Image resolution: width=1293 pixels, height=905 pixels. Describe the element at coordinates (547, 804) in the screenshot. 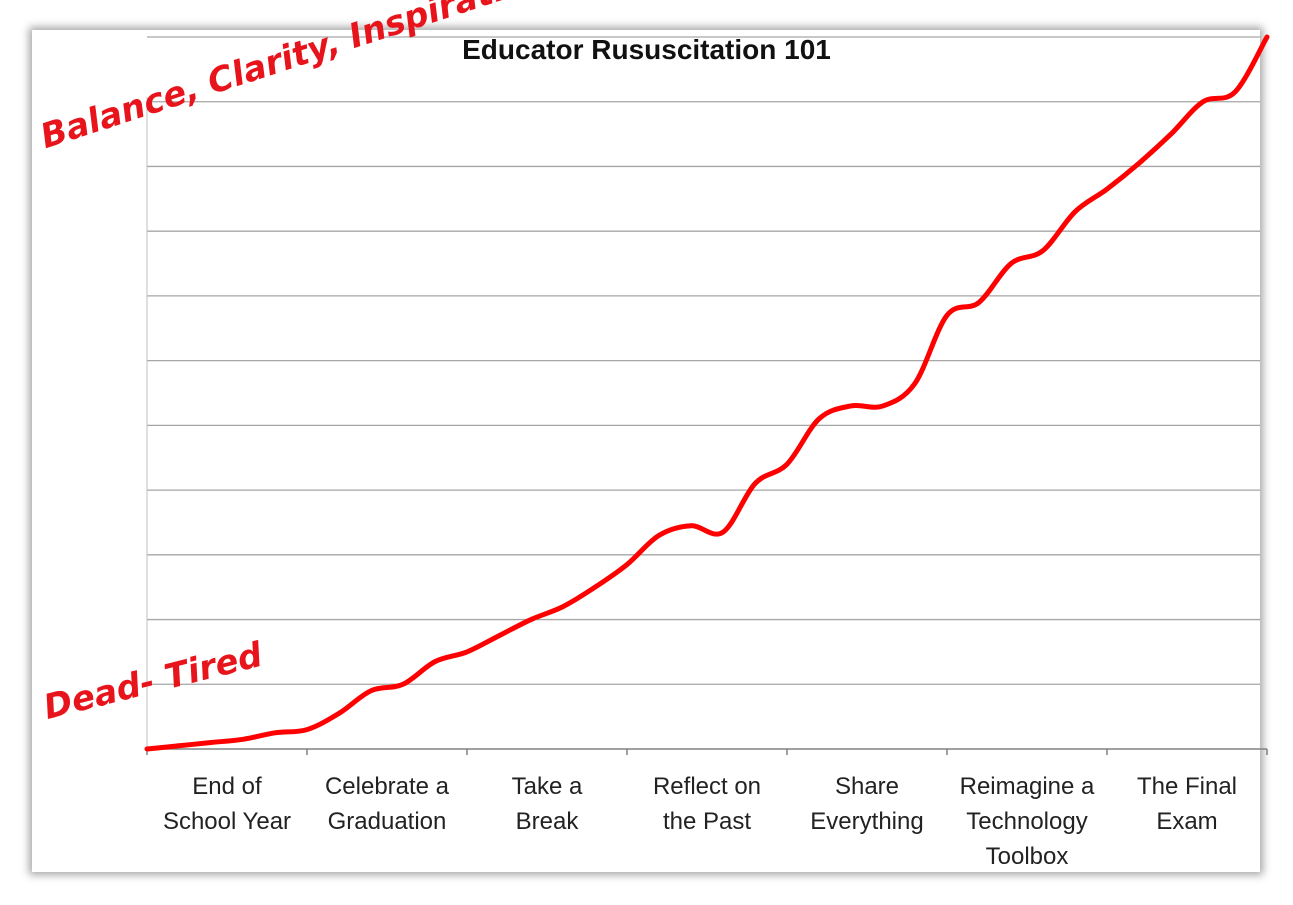

I see `x-tick-label: Take a Break` at that location.